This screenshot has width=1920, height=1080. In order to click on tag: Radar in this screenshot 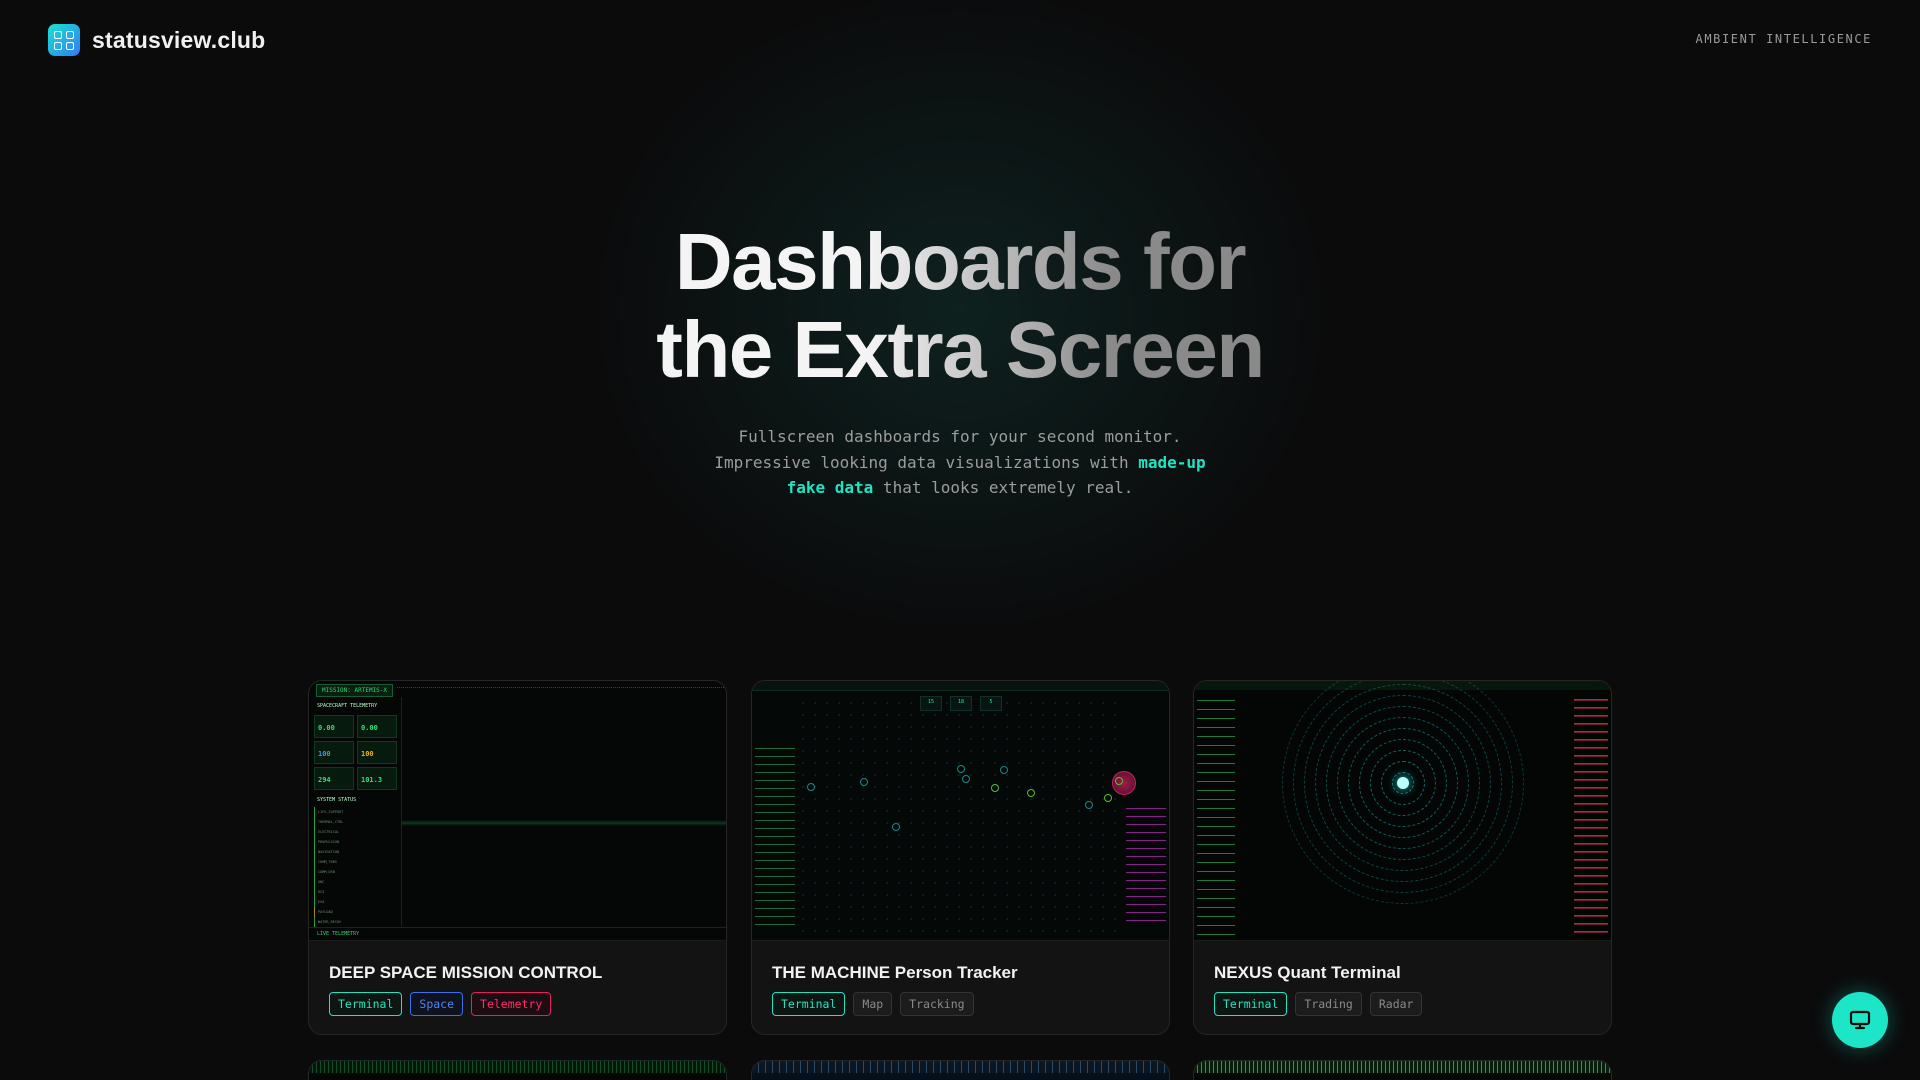, I will do `click(1396, 1004)`.